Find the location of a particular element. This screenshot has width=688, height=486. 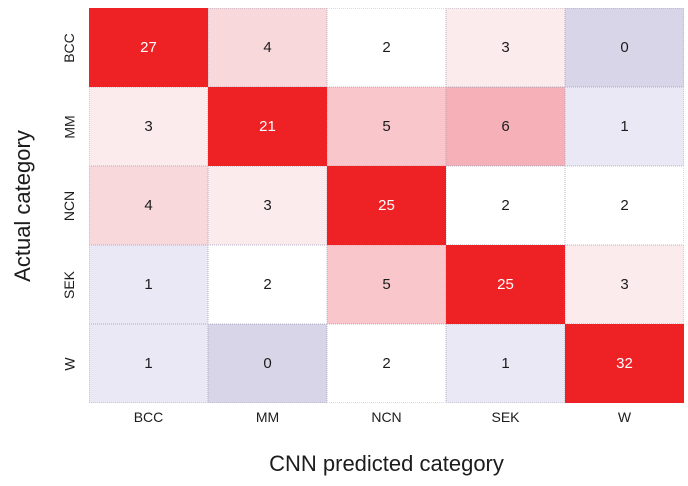

y-tick-MM: MM is located at coordinates (69, 126).